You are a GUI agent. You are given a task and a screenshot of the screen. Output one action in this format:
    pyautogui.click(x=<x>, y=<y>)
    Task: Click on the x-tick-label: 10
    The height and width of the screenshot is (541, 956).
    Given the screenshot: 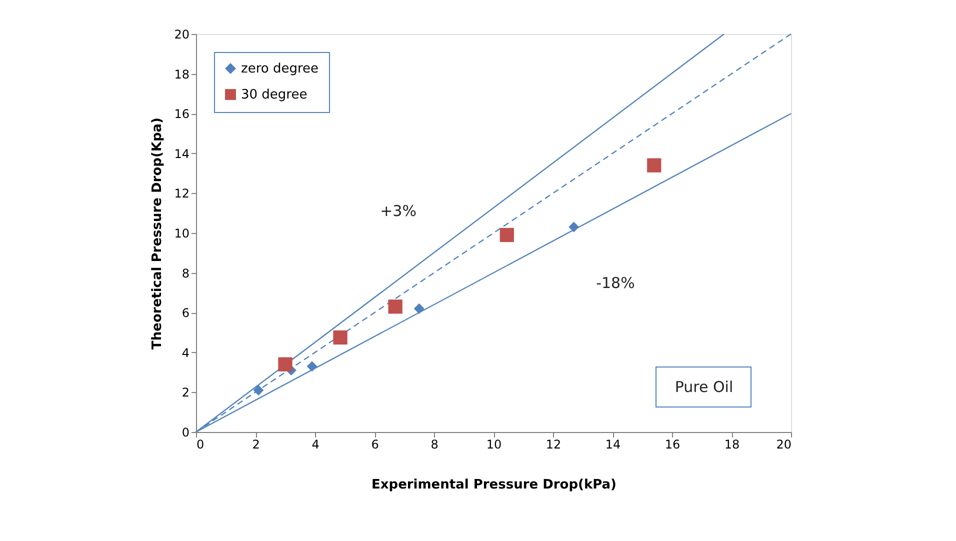 What is the action you would take?
    pyautogui.click(x=494, y=445)
    